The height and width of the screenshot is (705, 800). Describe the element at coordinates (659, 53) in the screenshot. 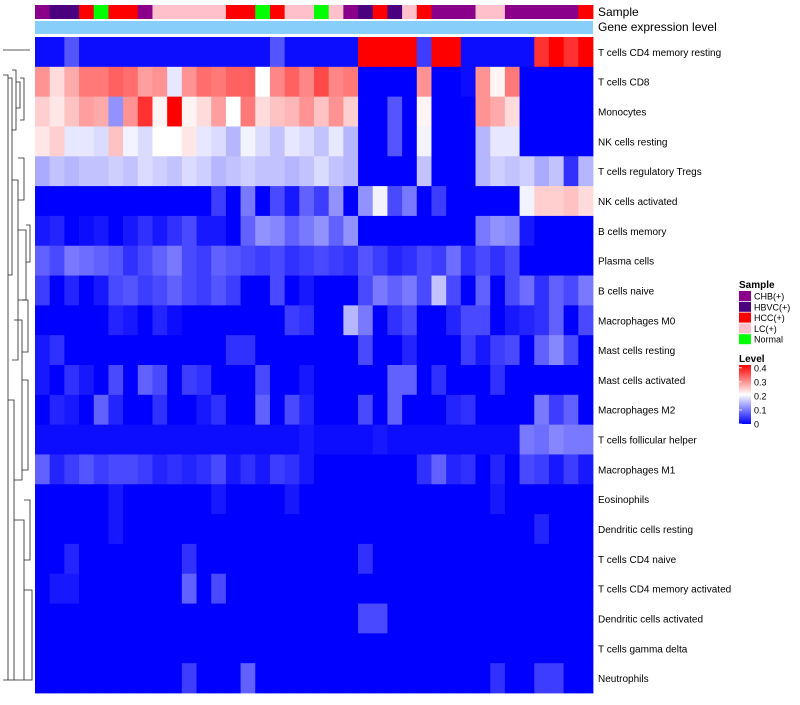

I see `row-label: T cells CD4 memory resting` at that location.